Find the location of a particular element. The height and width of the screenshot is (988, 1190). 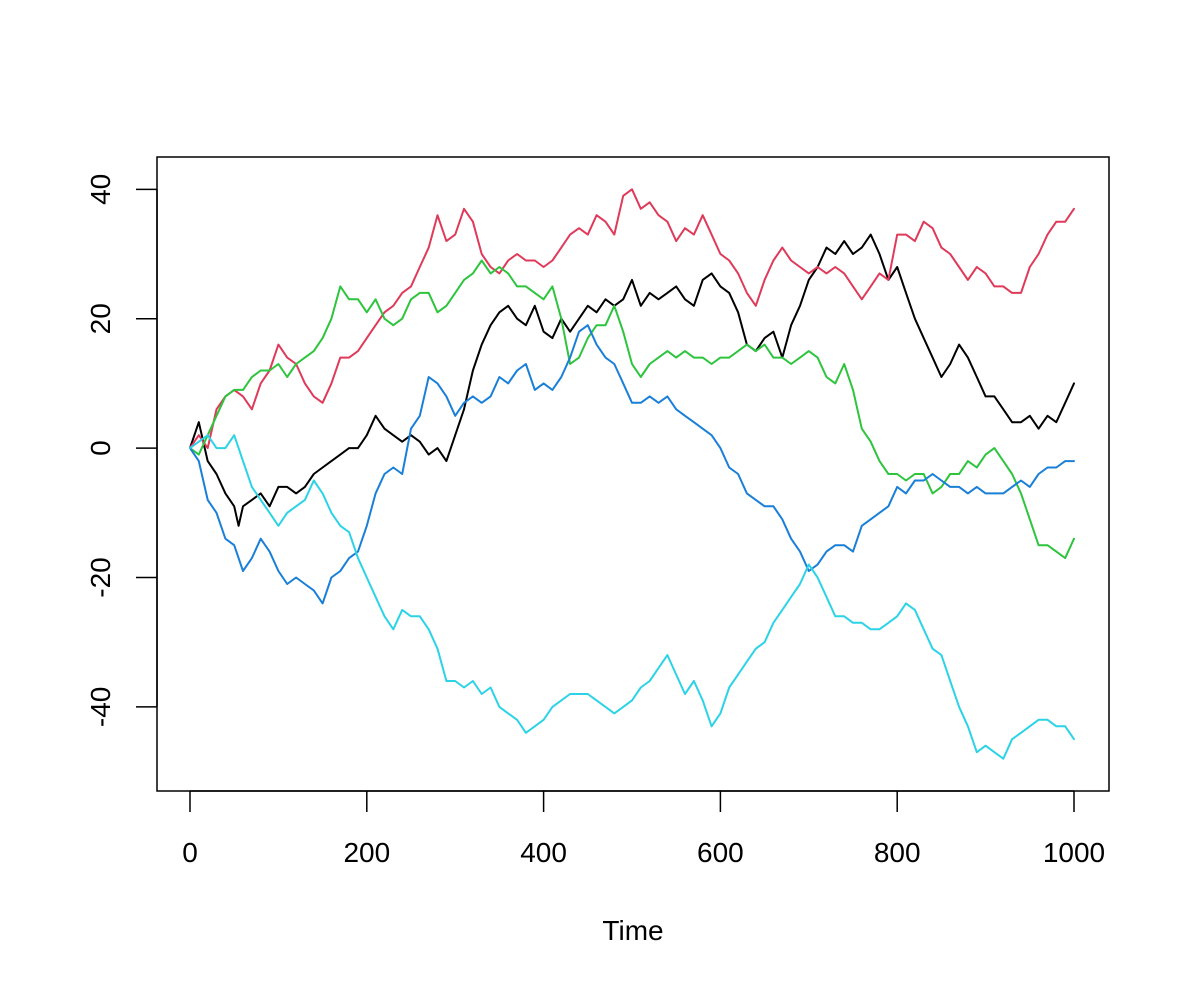

y-tick-label: 40 is located at coordinates (100, 189).